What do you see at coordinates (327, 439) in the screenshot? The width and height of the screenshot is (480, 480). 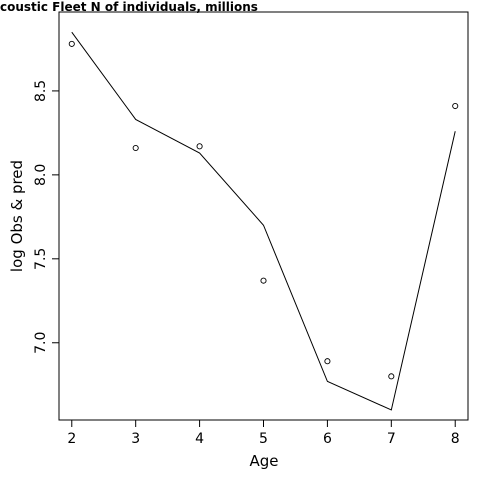 I see `x-tick-label: 6` at bounding box center [327, 439].